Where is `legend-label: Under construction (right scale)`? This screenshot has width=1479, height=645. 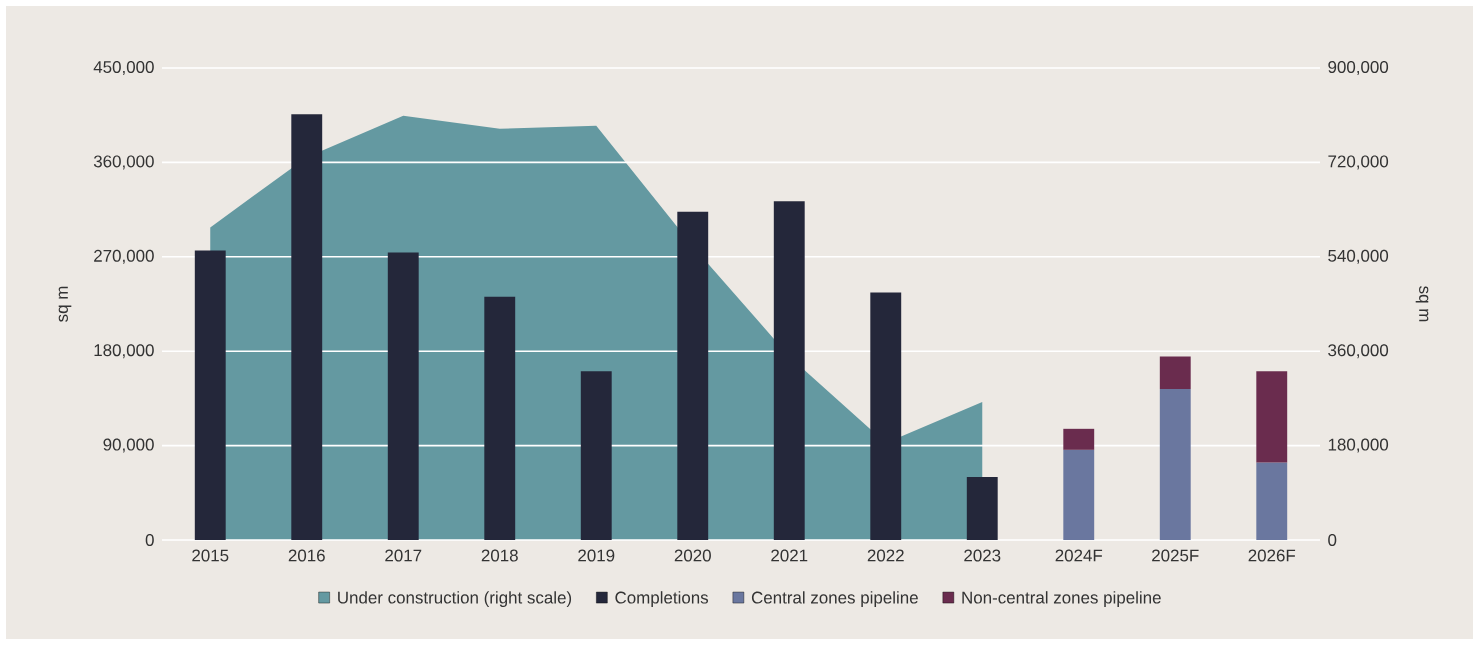 legend-label: Under construction (right scale) is located at coordinates (455, 599).